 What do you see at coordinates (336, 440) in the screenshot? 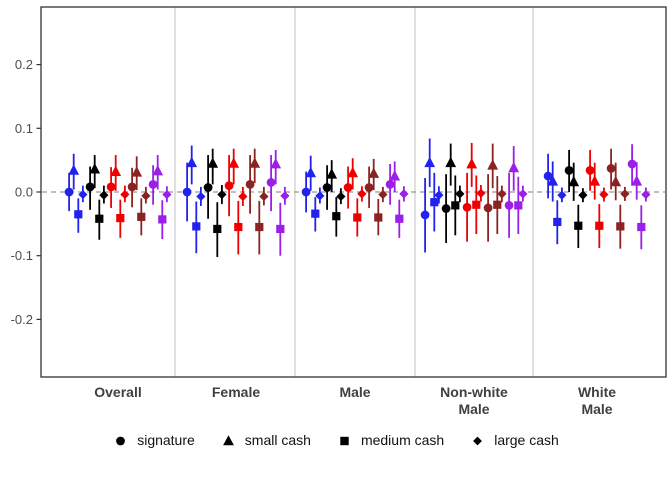
I see `chart-legend: signature small cash medium cash large cash` at bounding box center [336, 440].